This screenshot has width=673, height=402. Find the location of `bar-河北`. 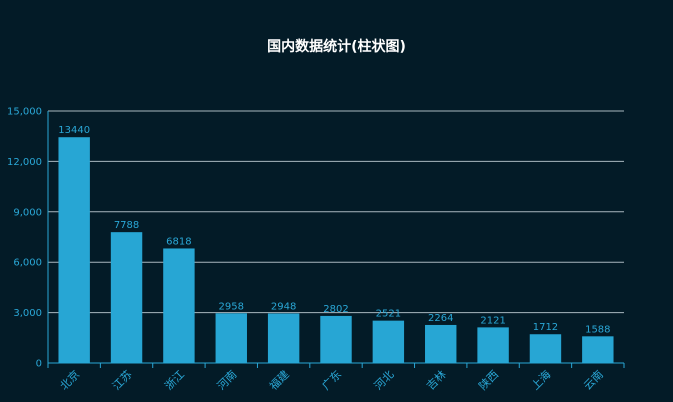

bar-河北 is located at coordinates (388, 341).